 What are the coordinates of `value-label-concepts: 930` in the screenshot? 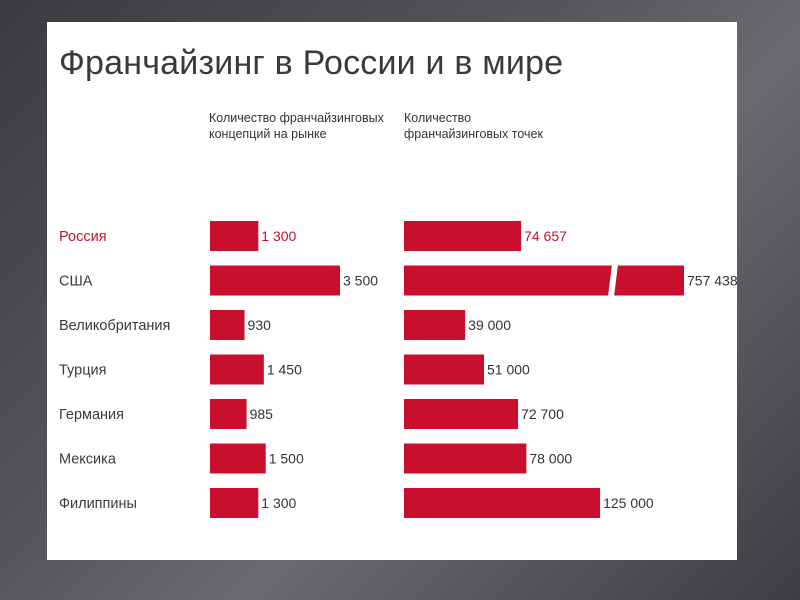 It's located at (260, 325).